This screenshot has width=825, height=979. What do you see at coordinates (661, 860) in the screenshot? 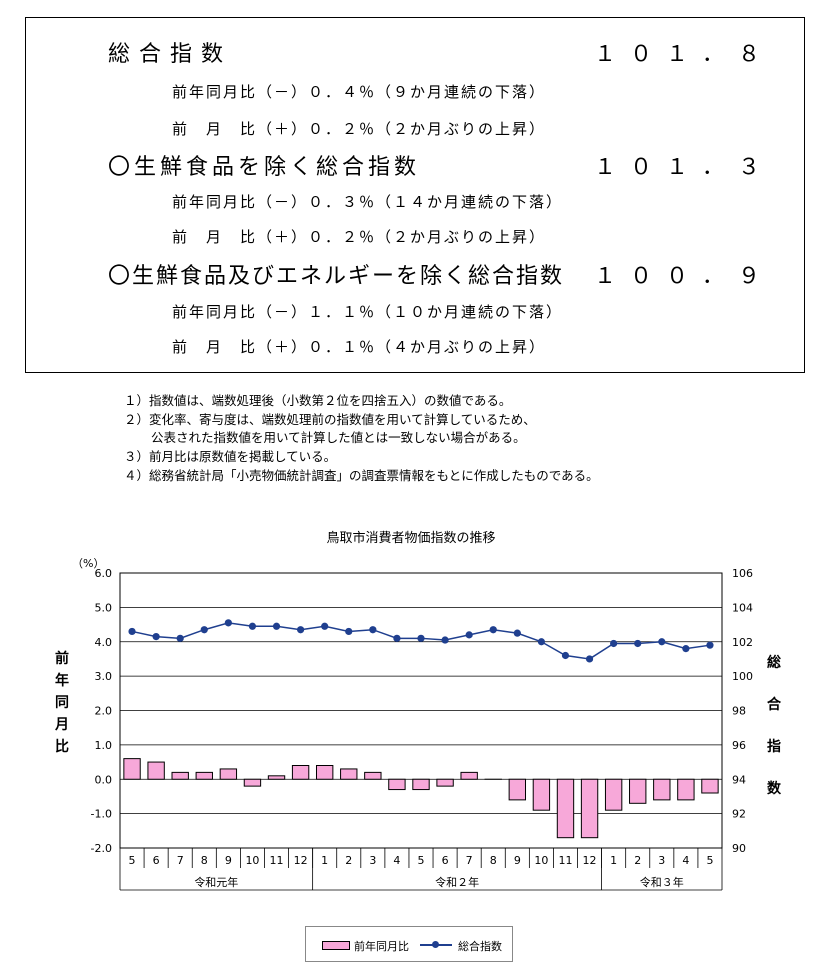
I see `category-label: 3` at bounding box center [661, 860].